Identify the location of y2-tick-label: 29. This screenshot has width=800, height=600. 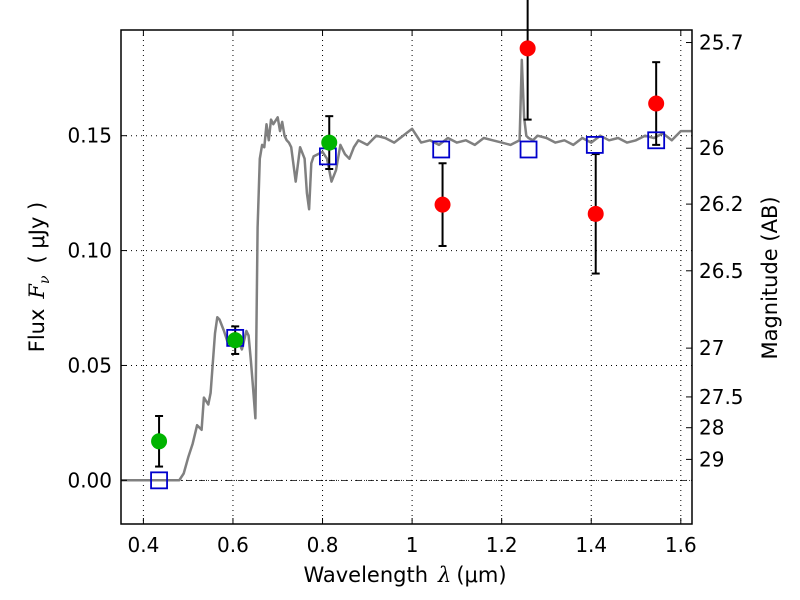
(711, 459).